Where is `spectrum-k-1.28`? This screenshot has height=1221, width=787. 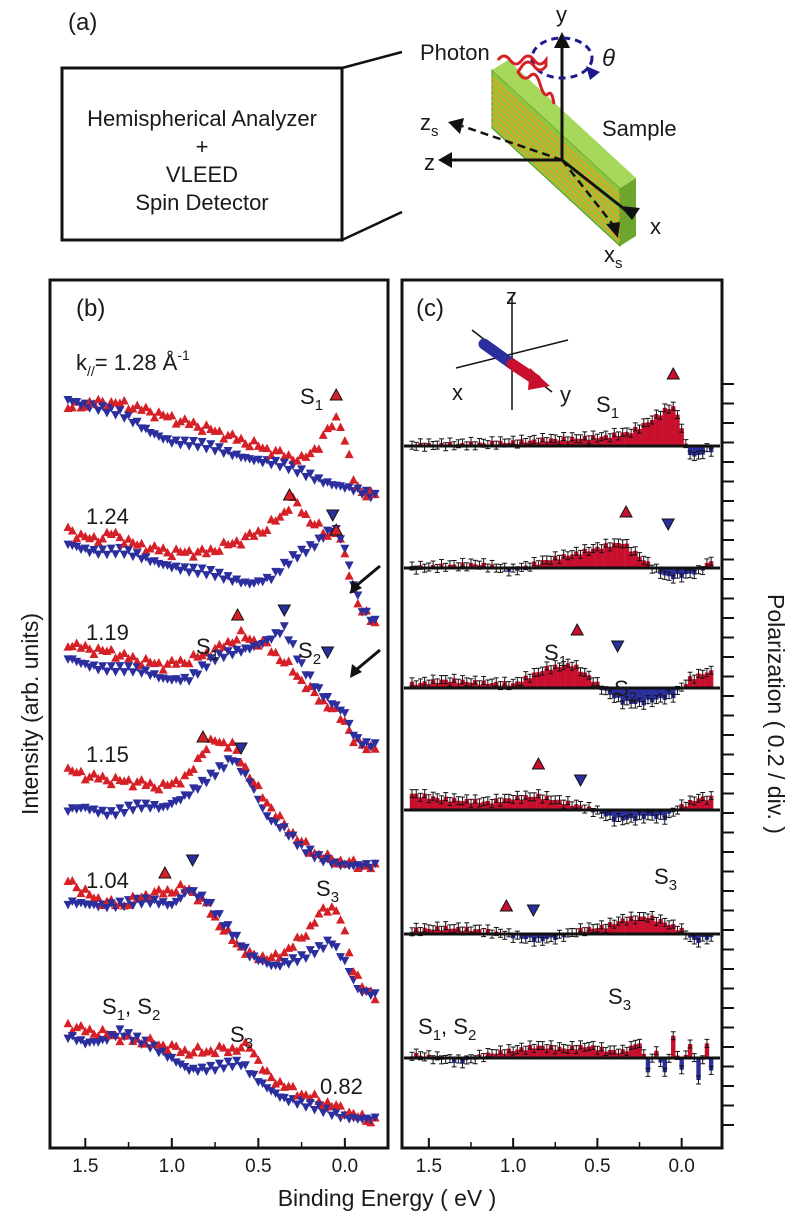
spectrum-k-1.28 is located at coordinates (221, 448).